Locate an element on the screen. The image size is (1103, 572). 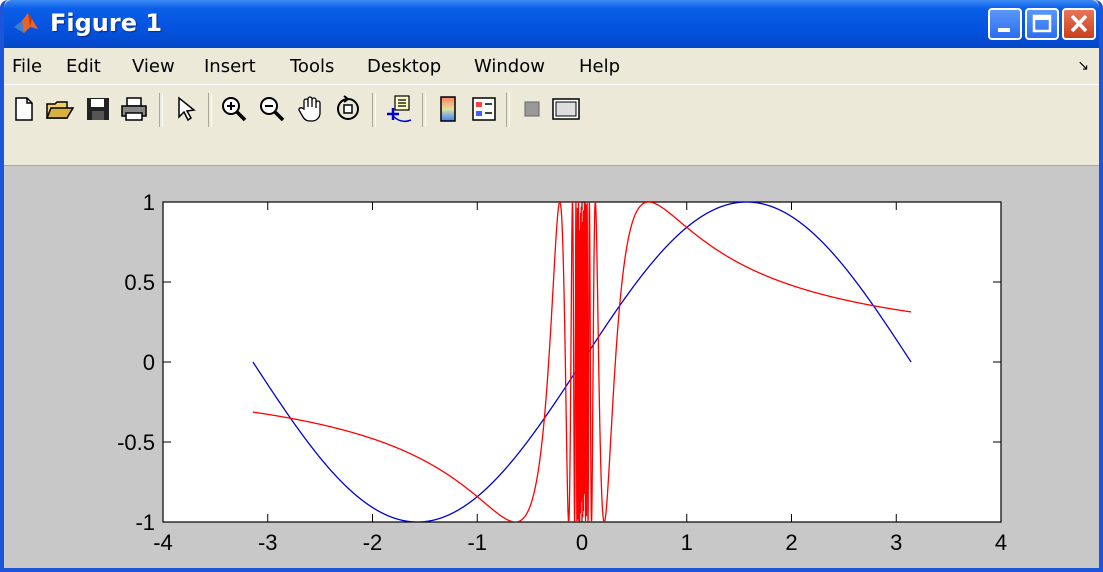
zoom-in-icon is located at coordinates (234, 109).